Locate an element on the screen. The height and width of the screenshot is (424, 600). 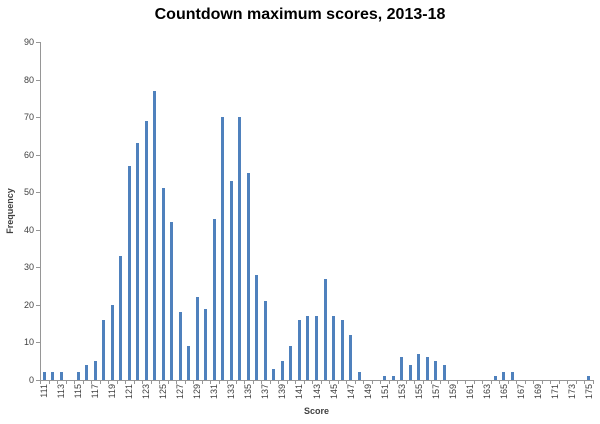
chart-title: Countdown maximum scores, 2013-18 is located at coordinates (300, 14).